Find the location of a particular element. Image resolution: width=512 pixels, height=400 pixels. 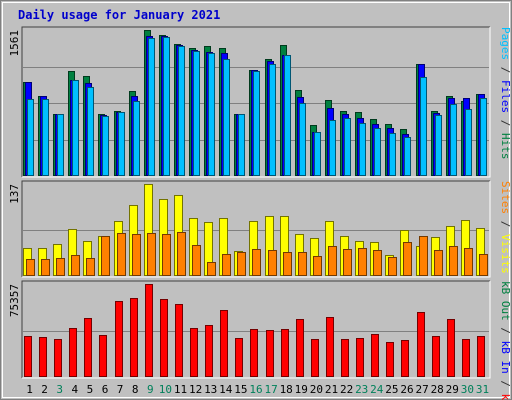

x-tick-label: 19 is located at coordinates (301, 389).